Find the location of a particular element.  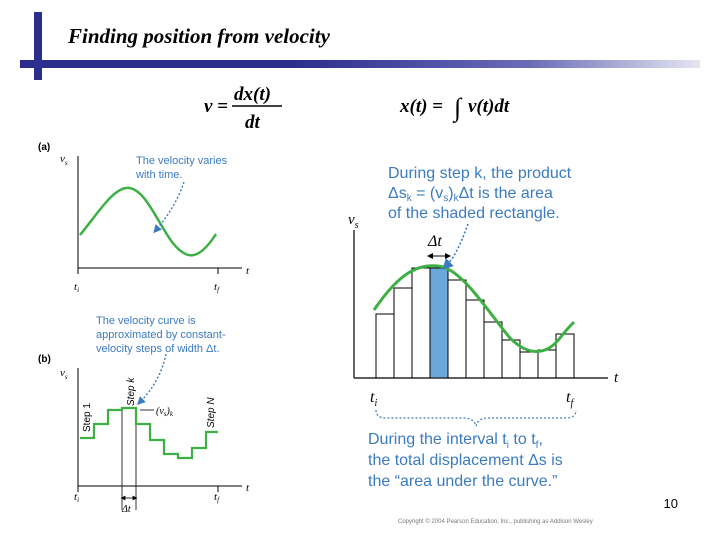

panel-c-bottom-line1: During the interval ti to tf, is located at coordinates (455, 441).